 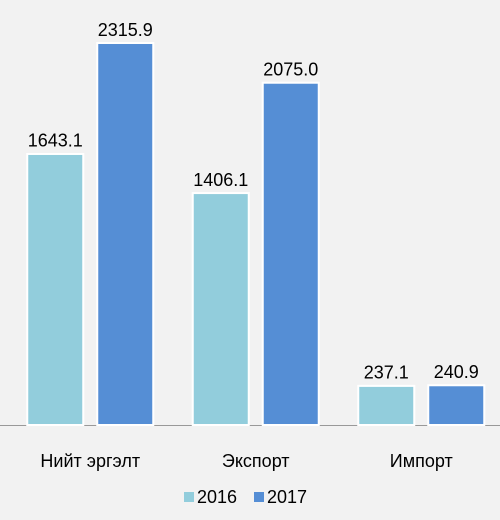 What do you see at coordinates (125, 30) in the screenshot?
I see `data-label: 2315.9` at bounding box center [125, 30].